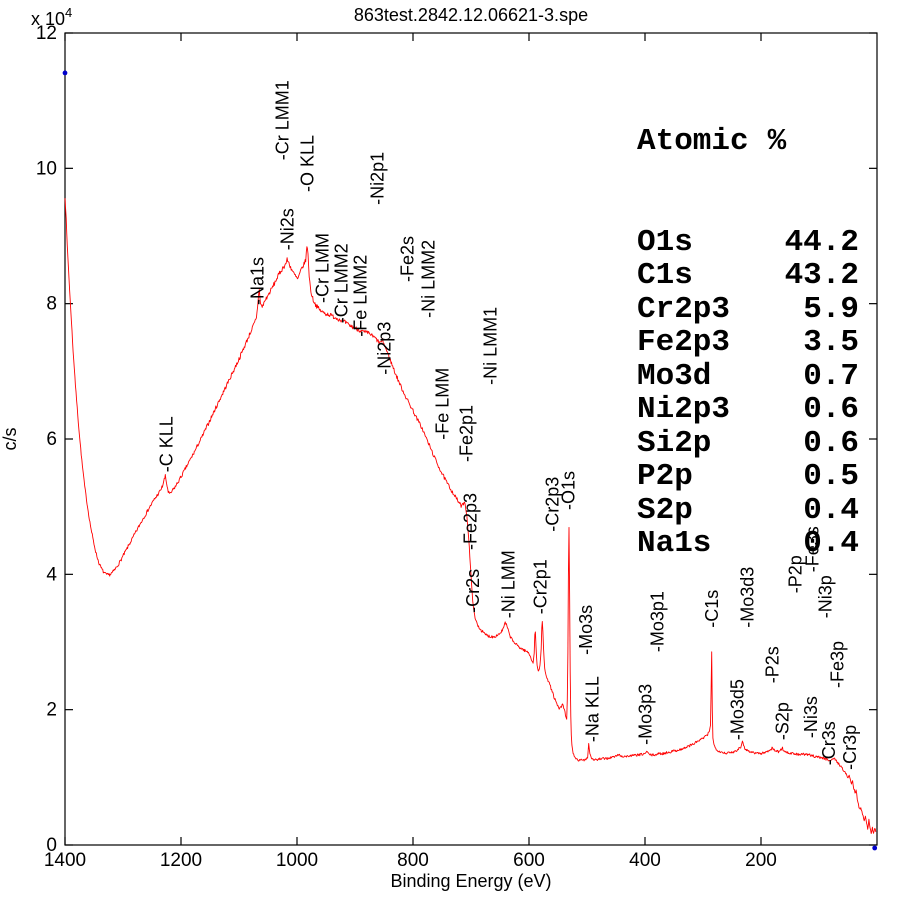 This screenshot has width=908, height=918. What do you see at coordinates (473, 591) in the screenshot?
I see `peak-label-cr2s: -Cr2s` at bounding box center [473, 591].